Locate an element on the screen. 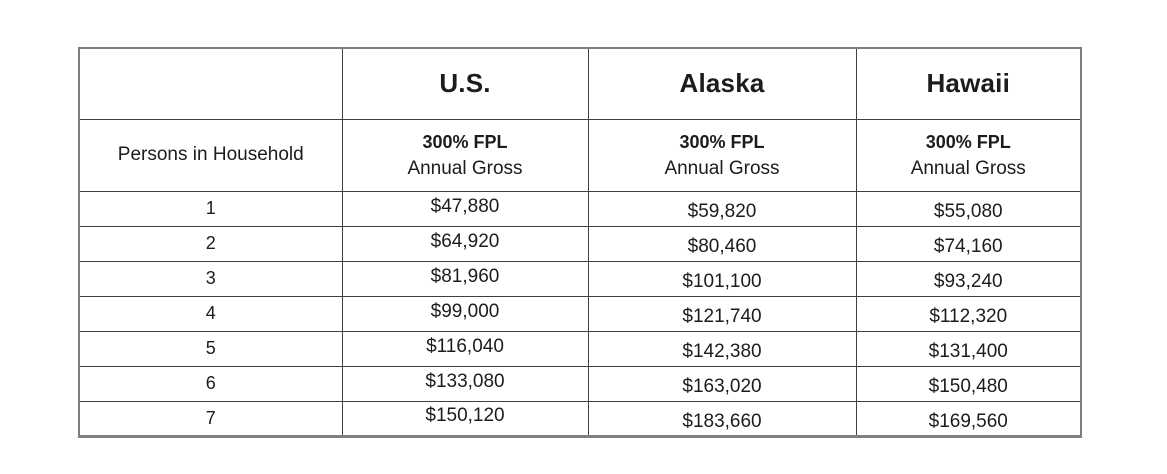 Image resolution: width=1167 pixels, height=474 pixels. table-row: 5 $116,040 $142,380 $131,400 is located at coordinates (580, 348).